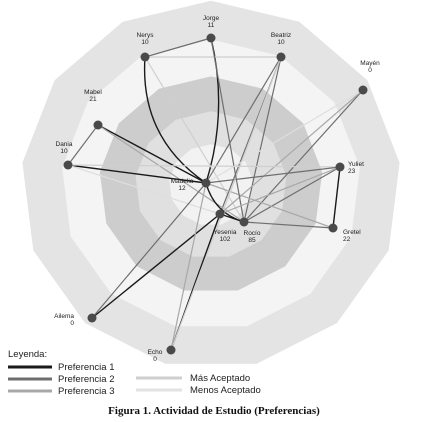 Image resolution: width=429 pixels, height=422 pixels. I want to click on node-value: 21, so click(93, 99).